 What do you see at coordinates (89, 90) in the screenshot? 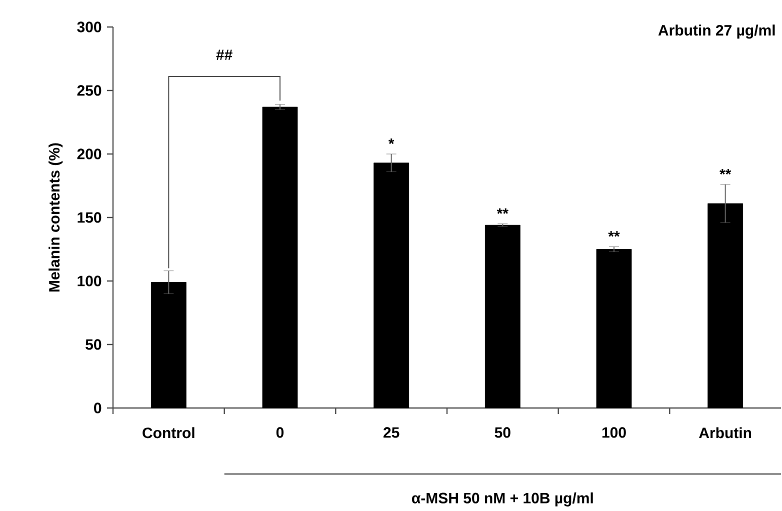
I see `y-tick-label: 250` at bounding box center [89, 90].